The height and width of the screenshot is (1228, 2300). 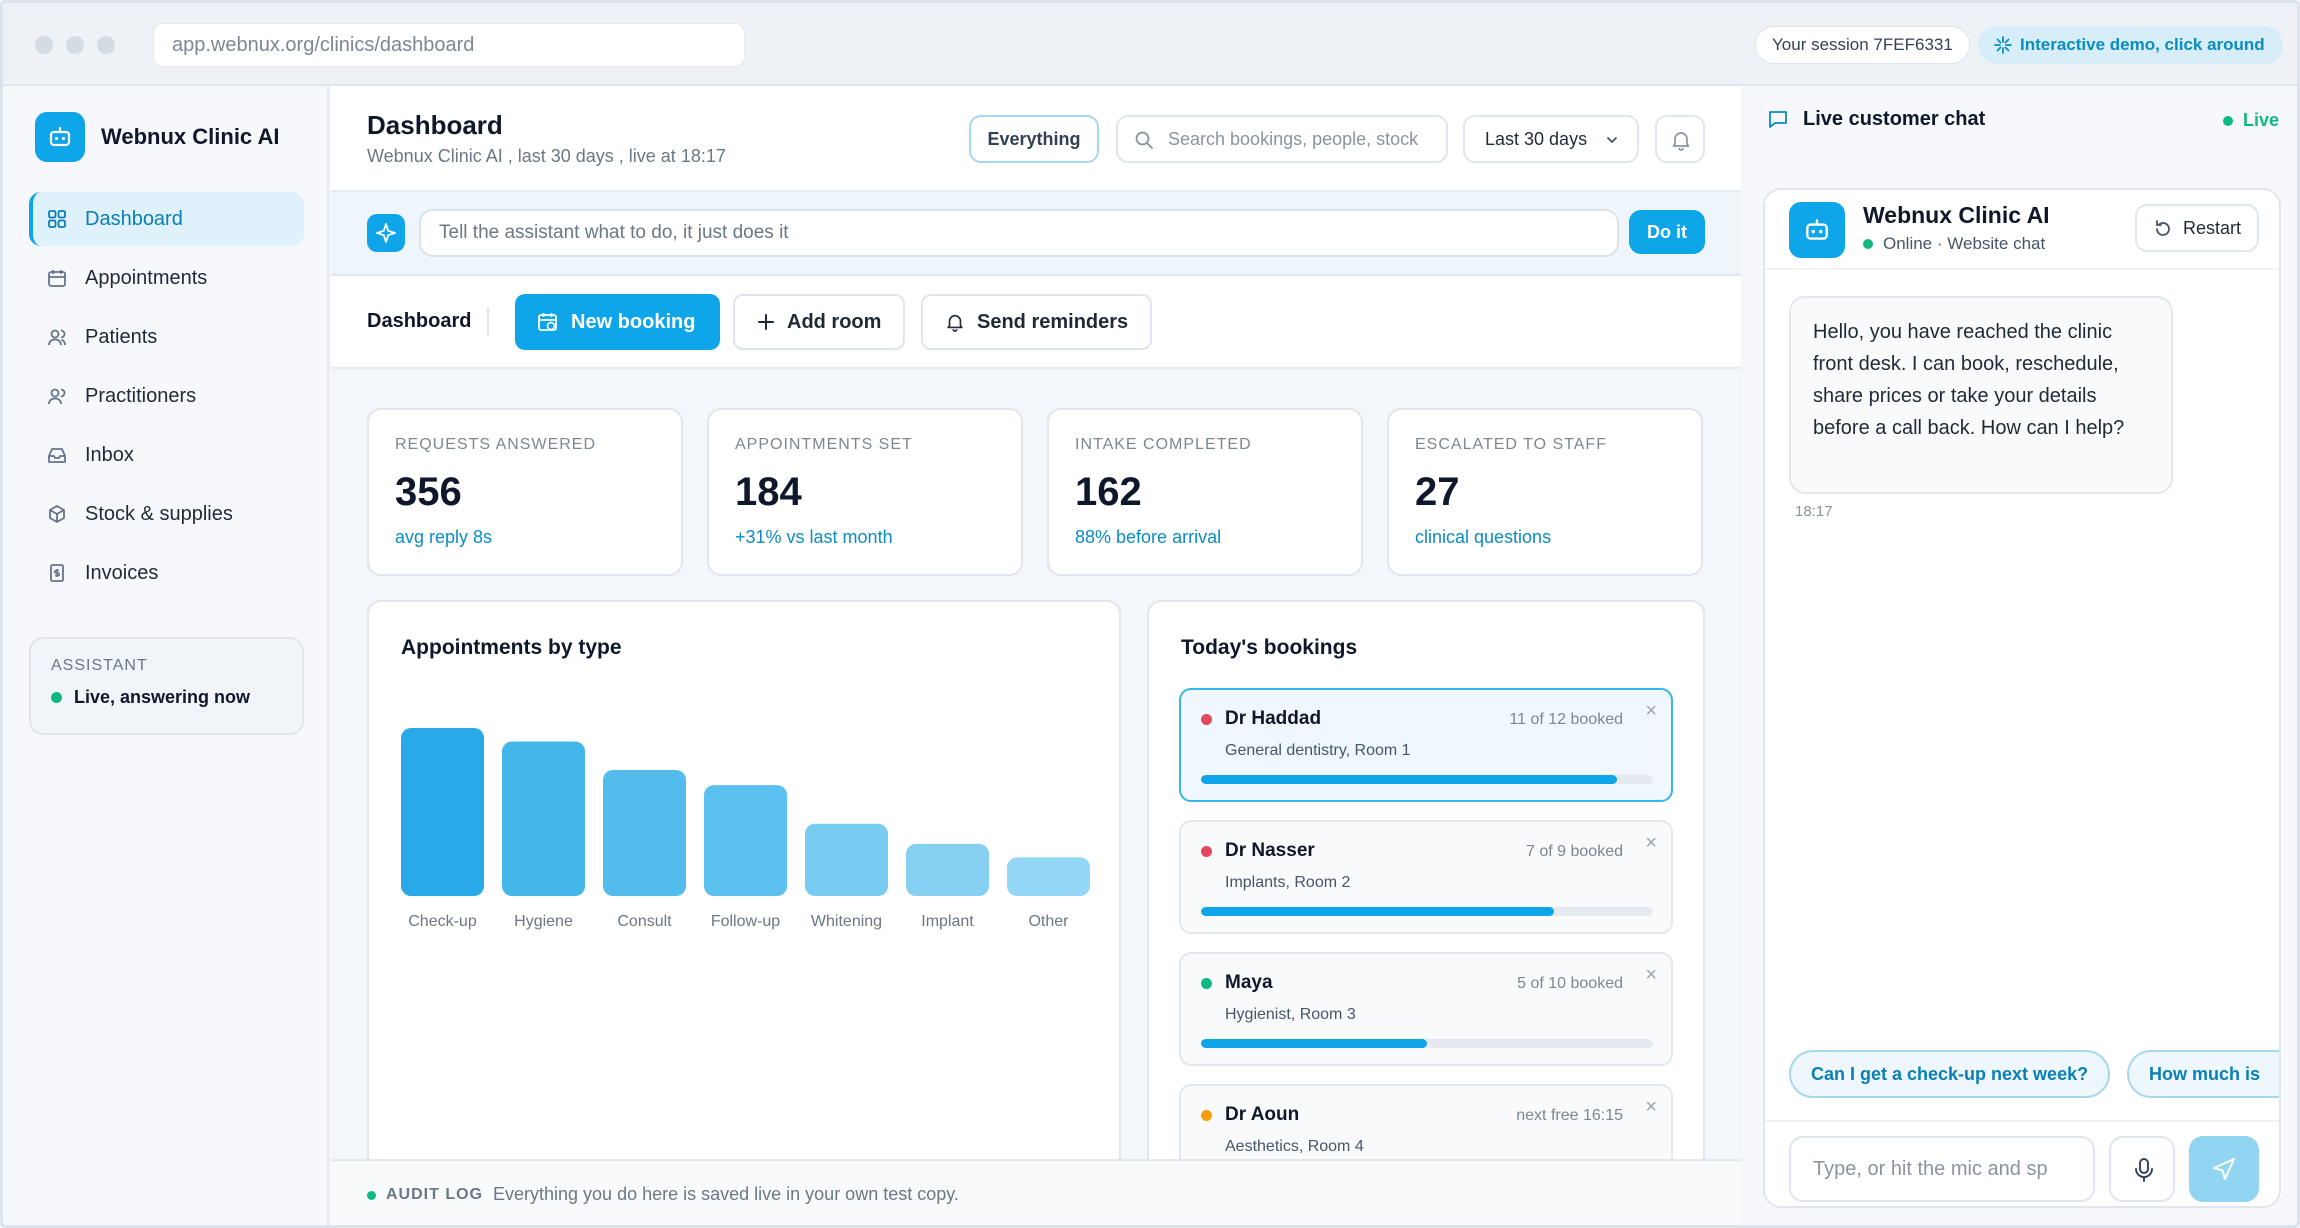 What do you see at coordinates (1536, 139) in the screenshot?
I see `date-range-value: Last 30 days` at bounding box center [1536, 139].